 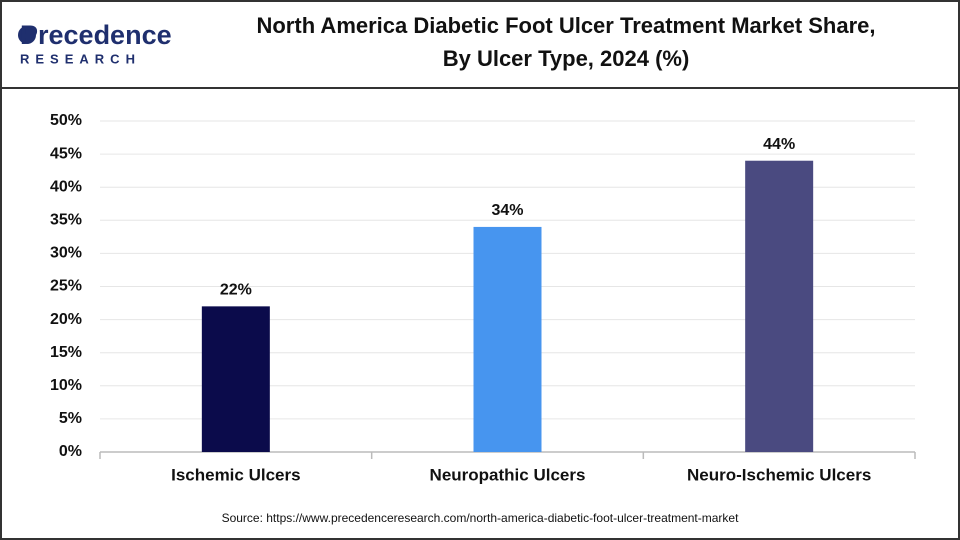 What do you see at coordinates (66, 186) in the screenshot?
I see `y-tick-label: 40%` at bounding box center [66, 186].